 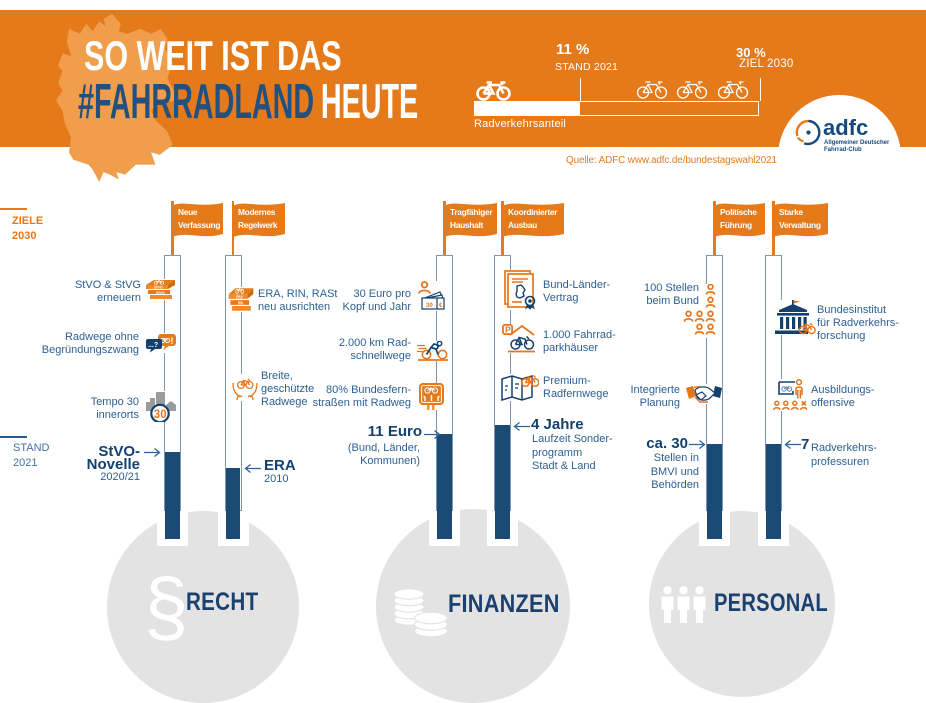 I want to click on svg-text: StVG, so click(x=160, y=293).